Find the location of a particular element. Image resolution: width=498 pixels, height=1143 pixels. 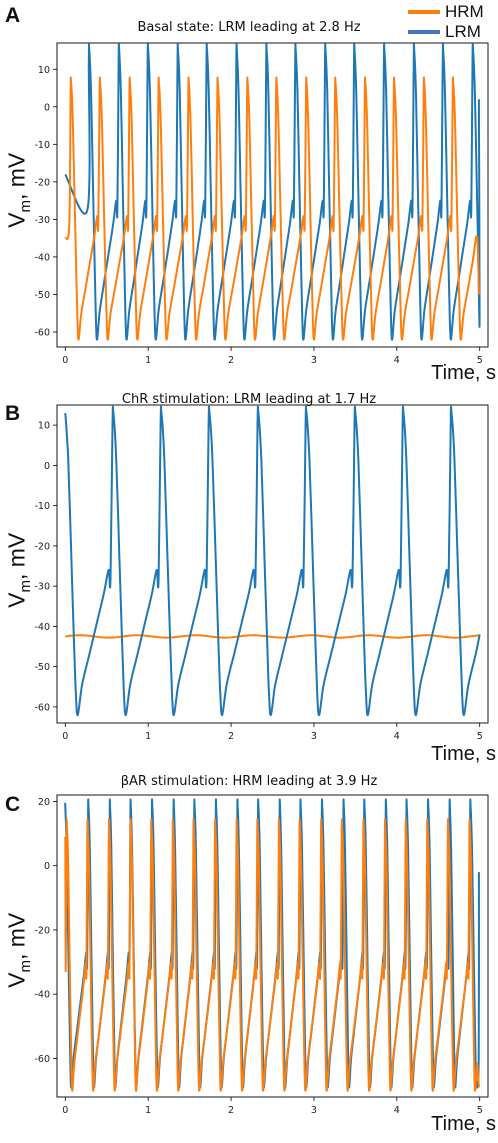

legend-item-lrm: LRM is located at coordinates (451, 32).